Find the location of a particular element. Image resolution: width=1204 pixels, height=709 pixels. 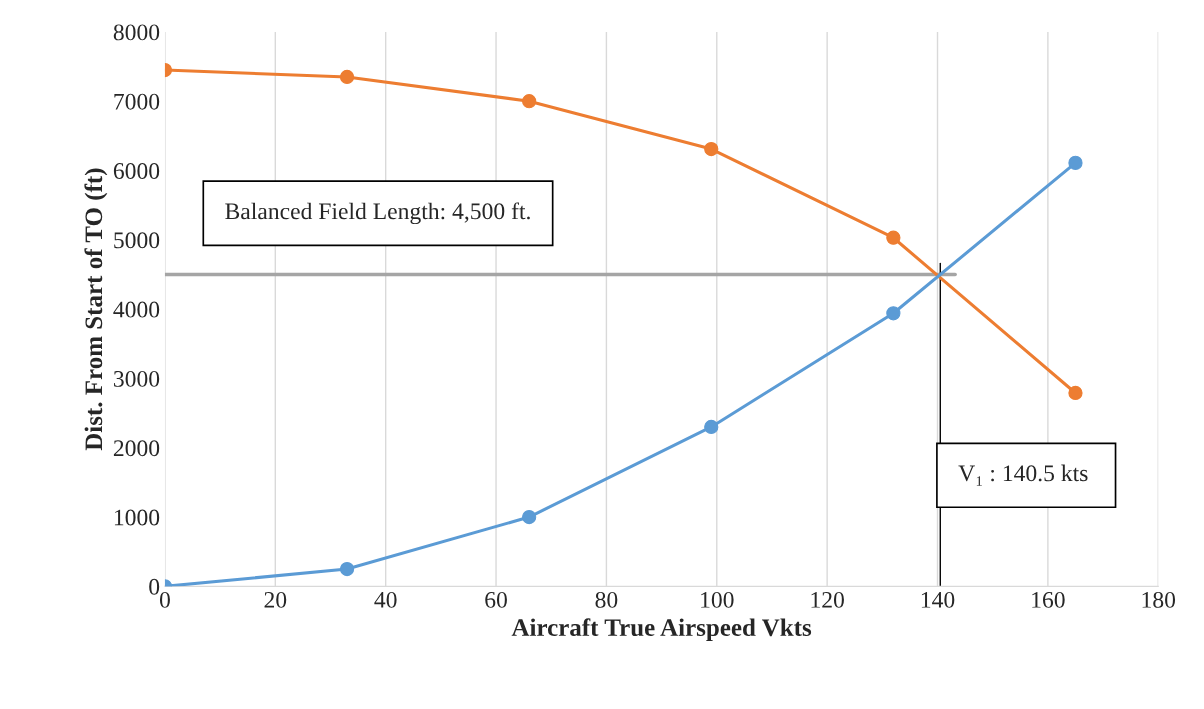

x-tick-label: 20 is located at coordinates (275, 599).